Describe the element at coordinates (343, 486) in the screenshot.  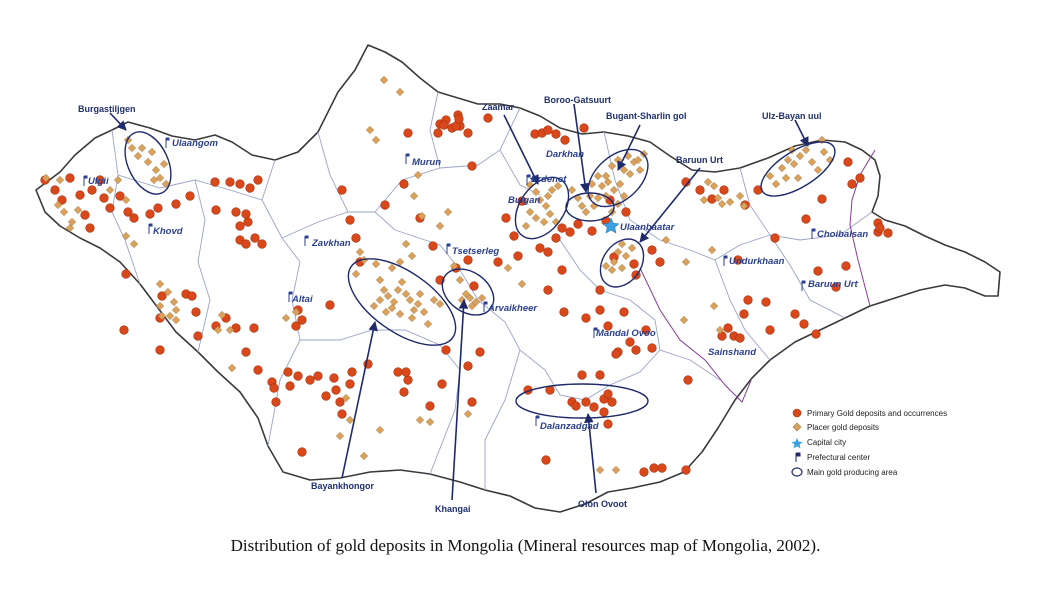
I see `area-label: Bayankhongor` at that location.